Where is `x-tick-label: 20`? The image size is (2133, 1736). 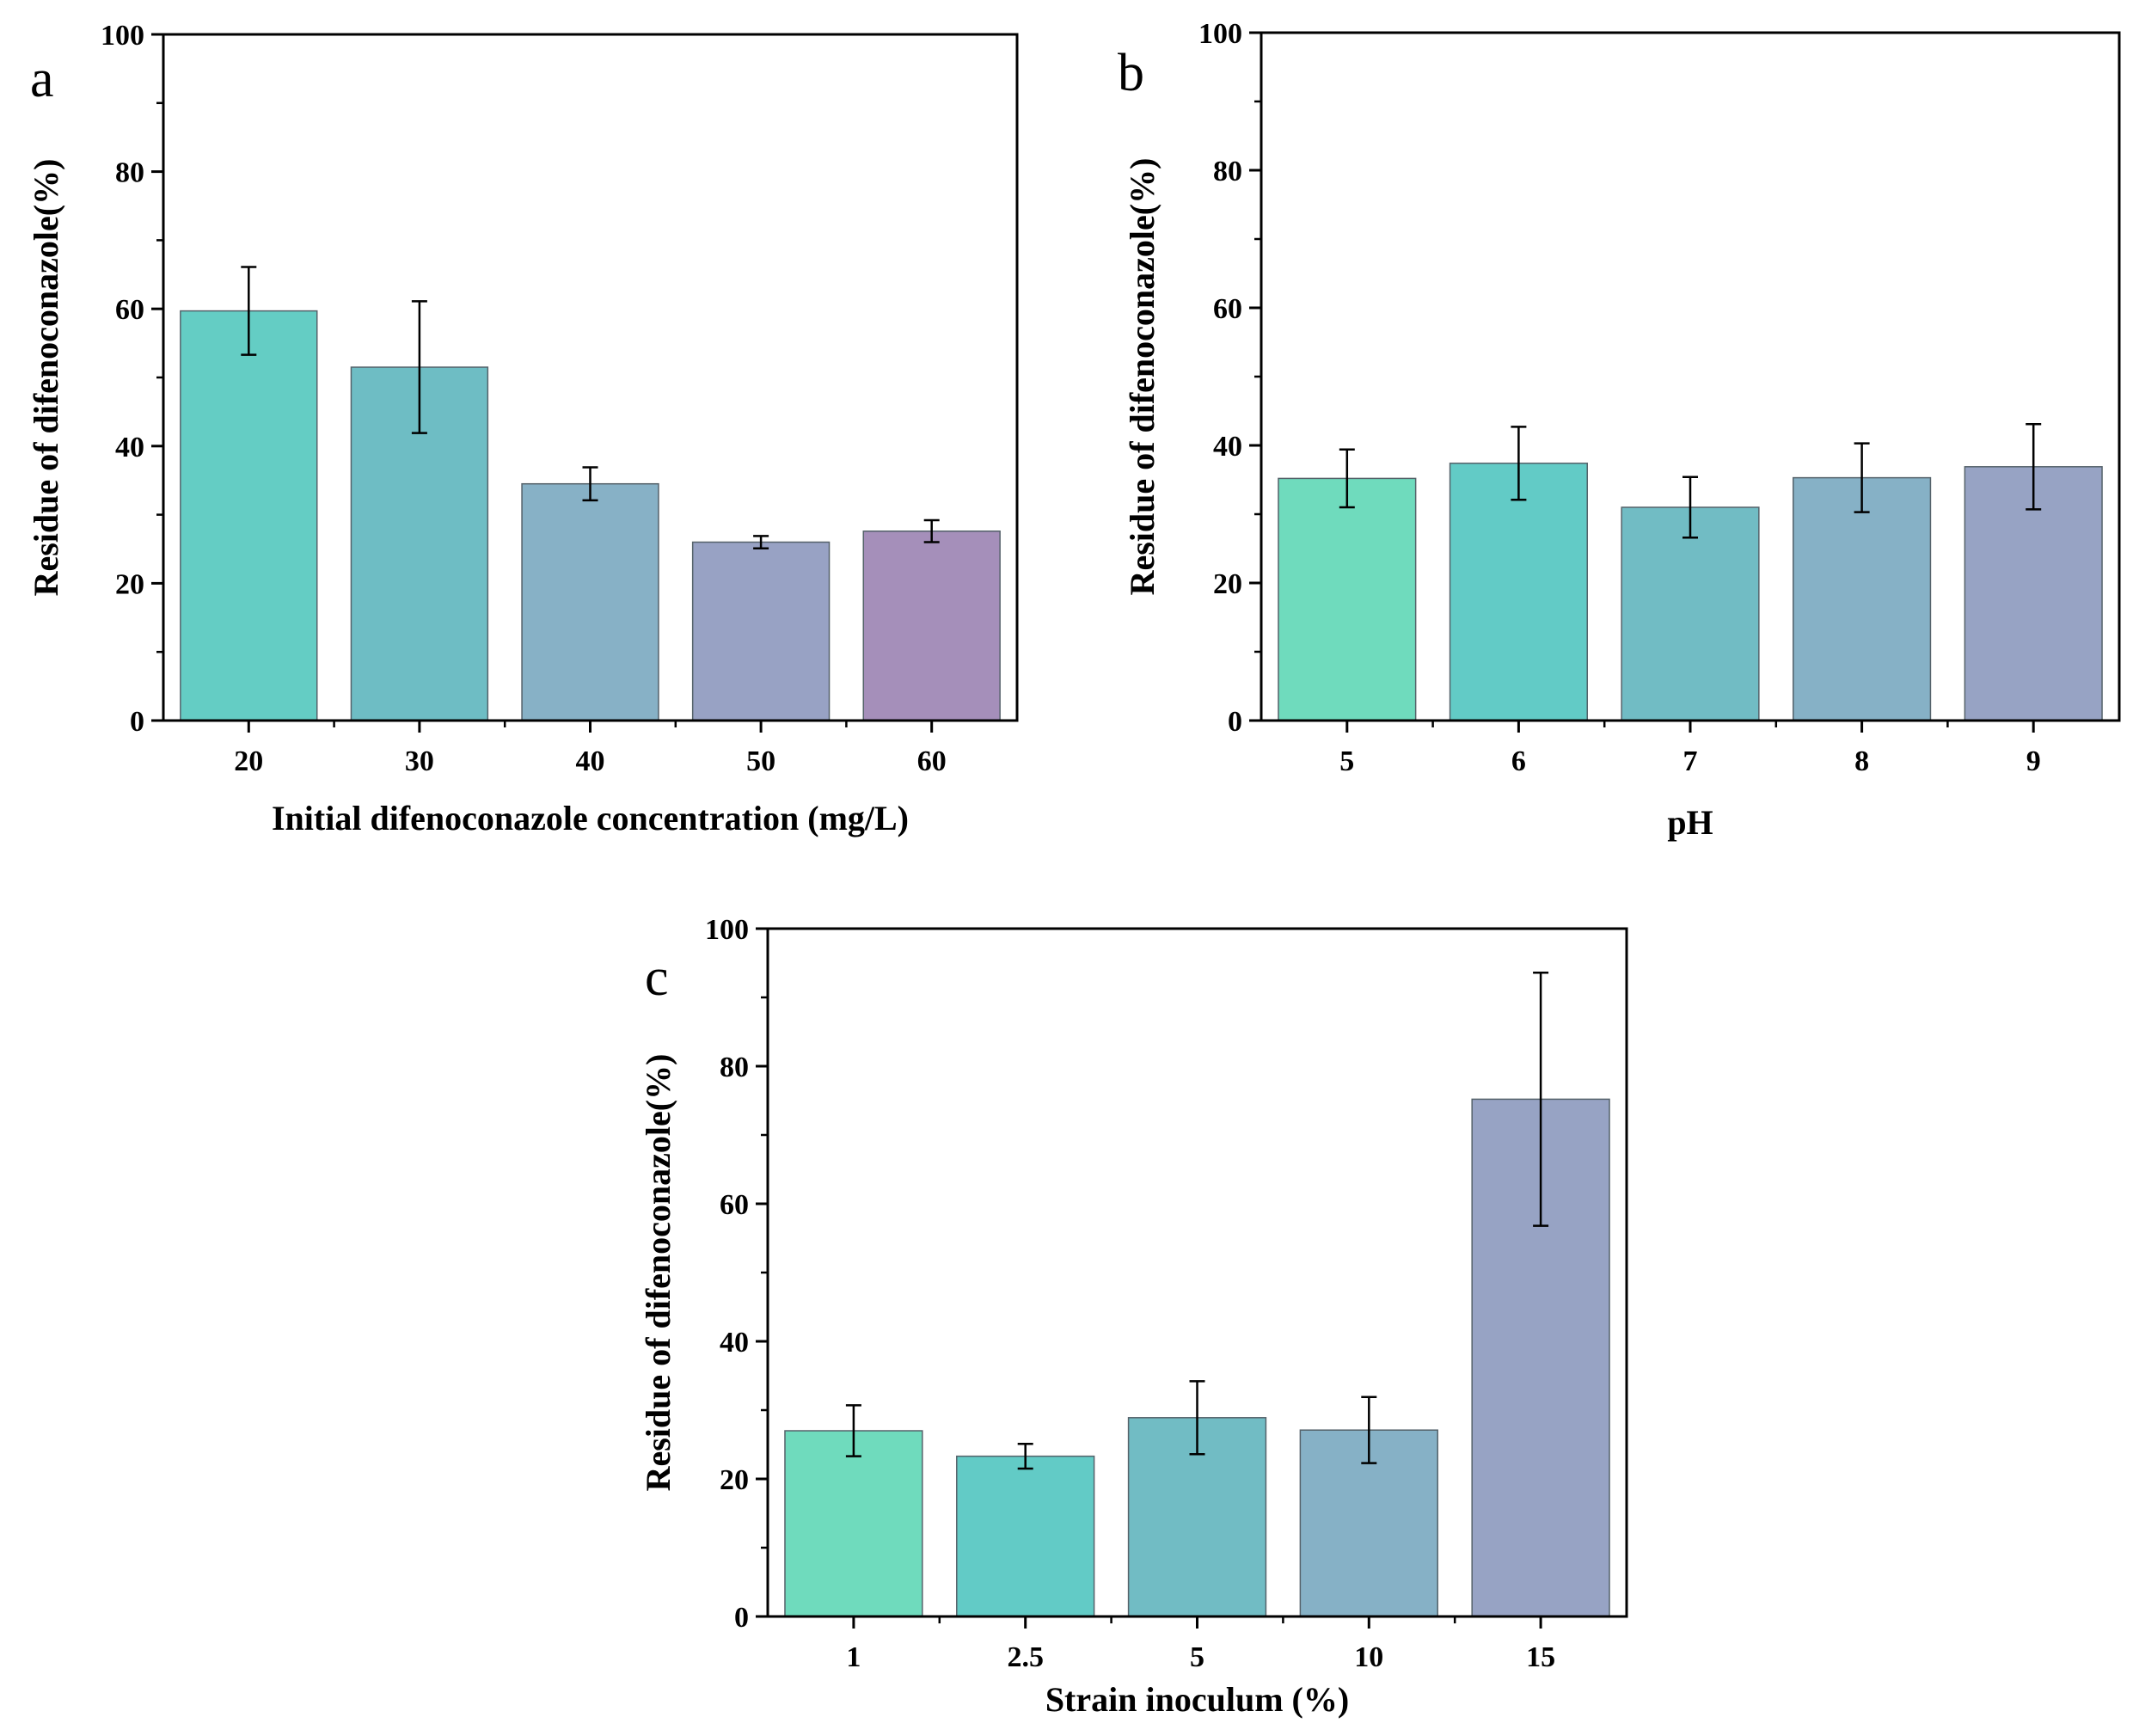
x-tick-label: 20 is located at coordinates (249, 761).